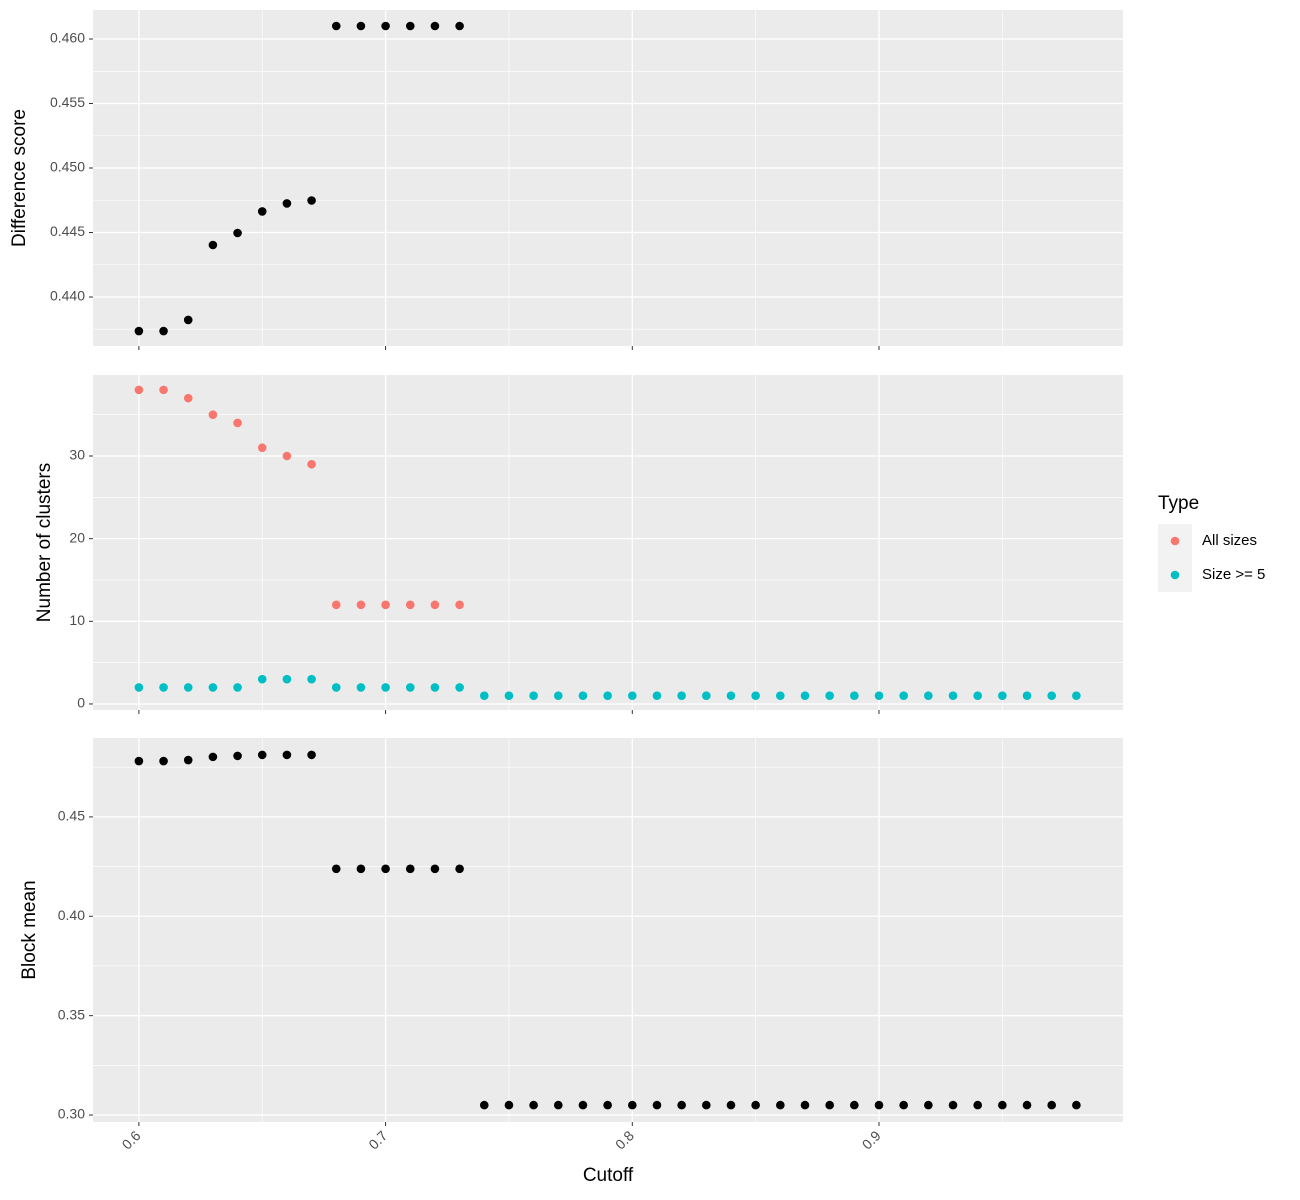 The width and height of the screenshot is (1300, 1200). I want to click on y-tick-label: 0.30, so click(71, 1114).